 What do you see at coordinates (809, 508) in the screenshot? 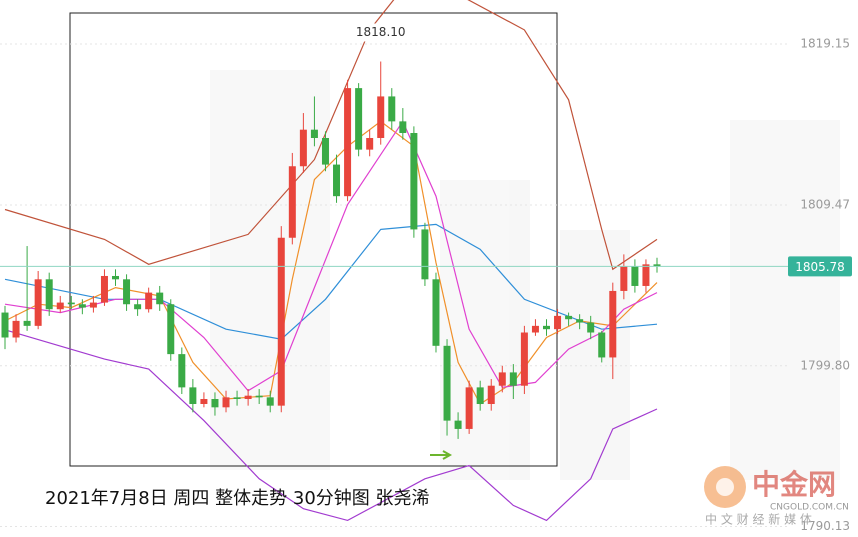
I see `logo-domain: CNGOLD.COM.CN` at bounding box center [809, 508].